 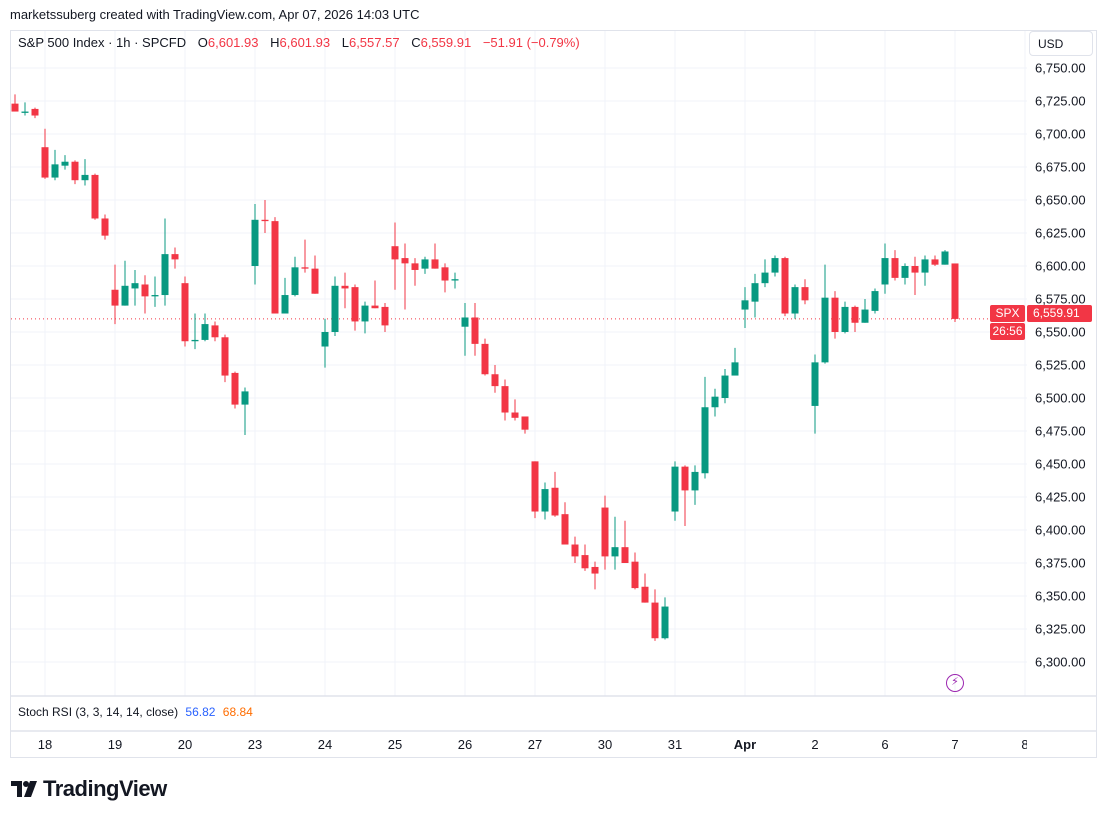 I want to click on price-tick-label: 6,325.00, so click(x=1060, y=629).